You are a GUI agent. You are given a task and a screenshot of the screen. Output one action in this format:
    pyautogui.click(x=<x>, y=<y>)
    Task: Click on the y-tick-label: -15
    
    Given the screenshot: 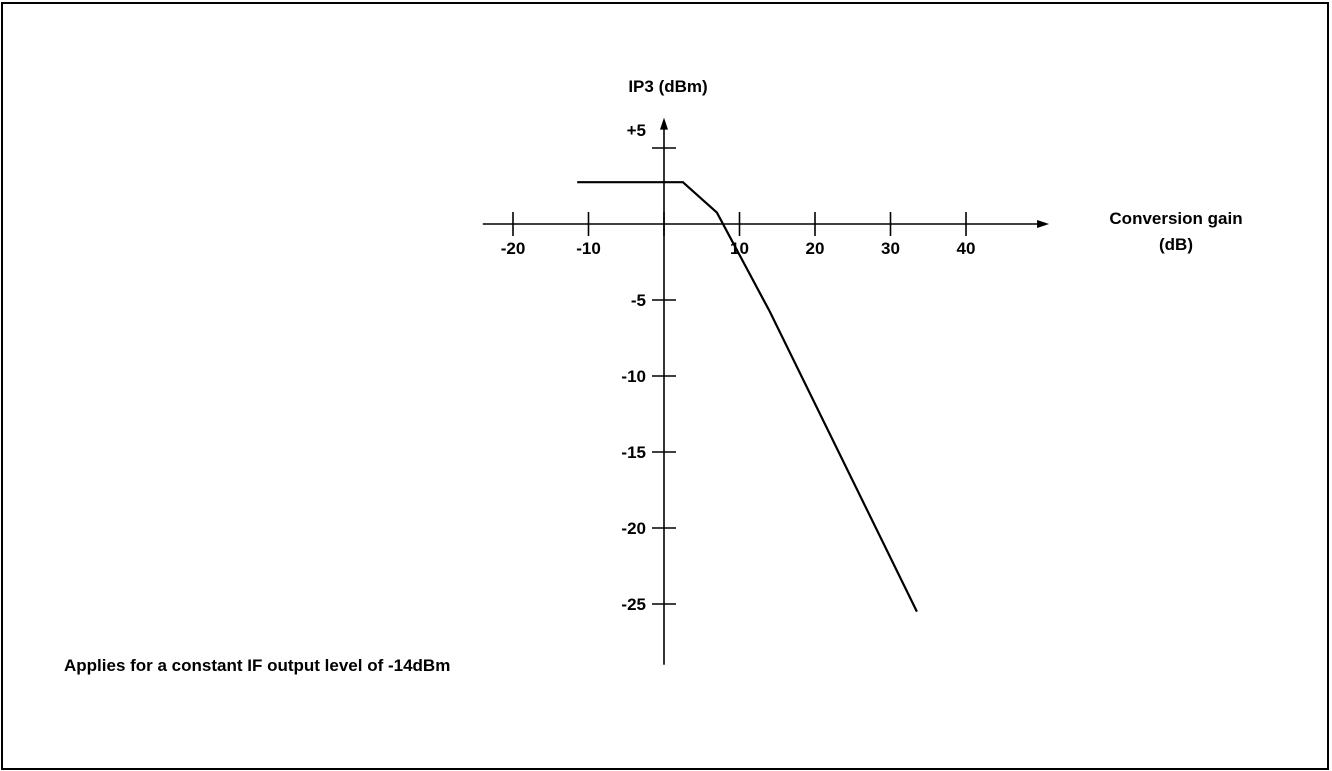 What is the action you would take?
    pyautogui.click(x=633, y=452)
    